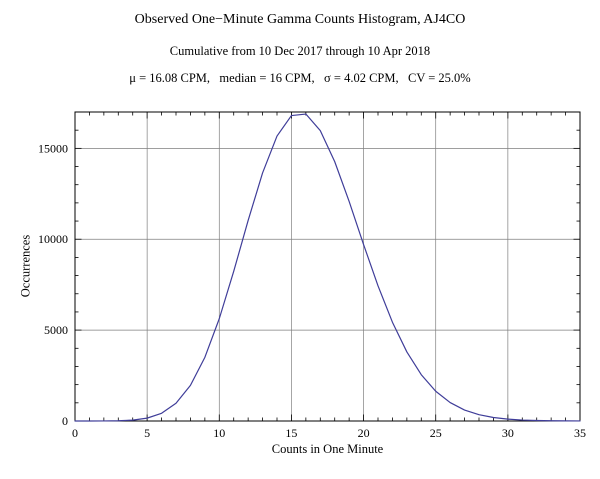  I want to click on x-axis-label: Counts in One Minute, so click(327, 449).